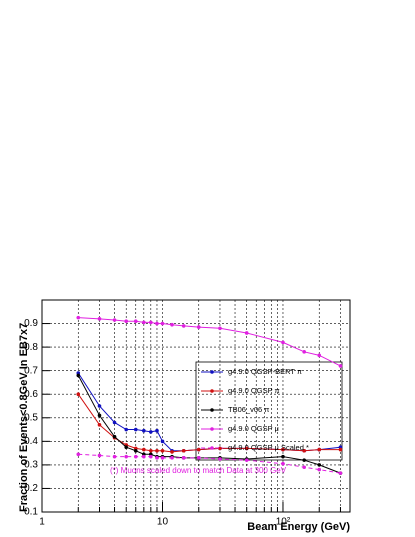 The height and width of the screenshot is (537, 415). What do you see at coordinates (31, 512) in the screenshot?
I see `y-tick-label: 0.1` at bounding box center [31, 512].